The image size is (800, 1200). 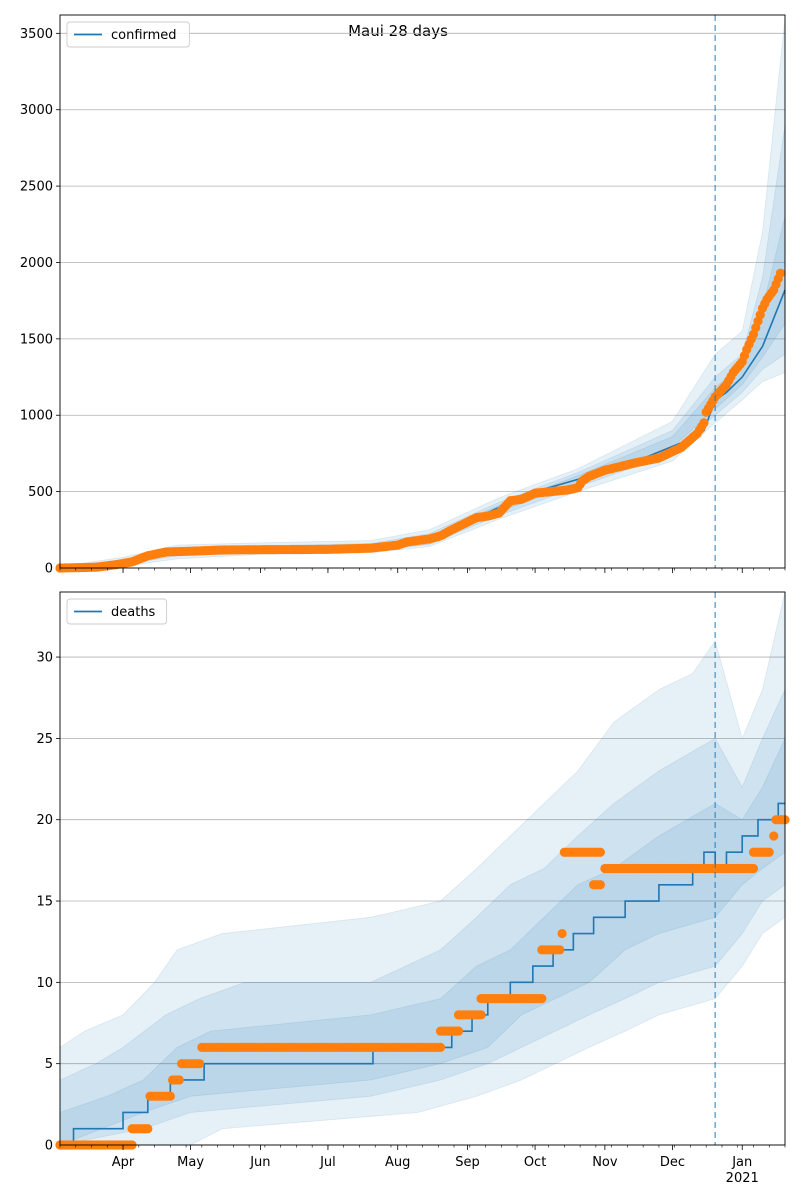 I want to click on y-tick-label: 3000, so click(x=36, y=110).